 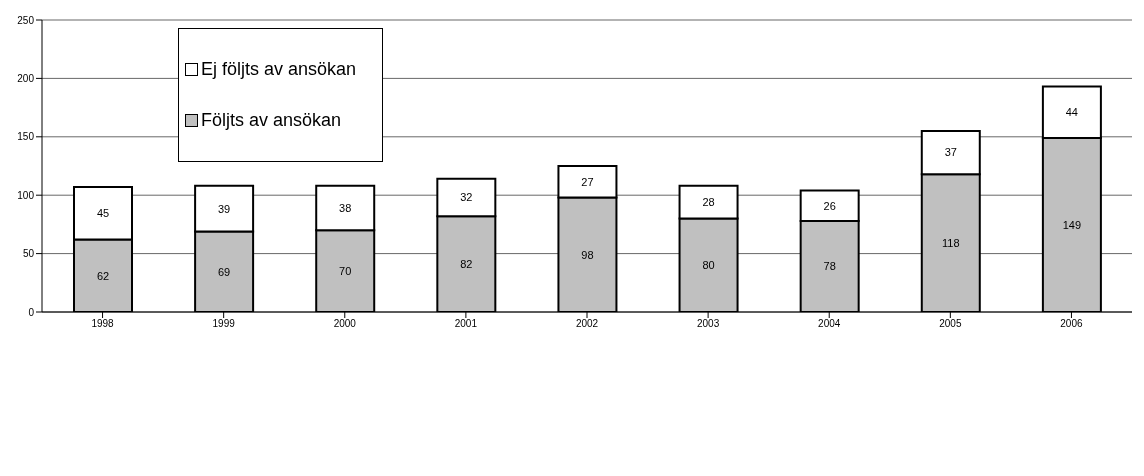 I want to click on legend-label: Ej följts av ansökan, so click(x=279, y=69).